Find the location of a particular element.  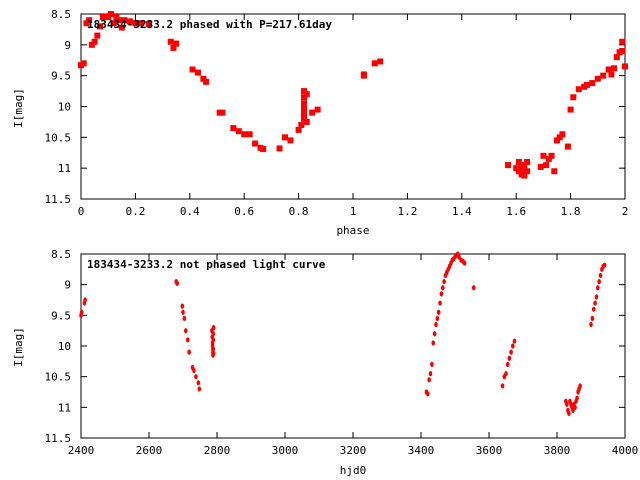

y-tick-label: 11.5 is located at coordinates (58, 438).